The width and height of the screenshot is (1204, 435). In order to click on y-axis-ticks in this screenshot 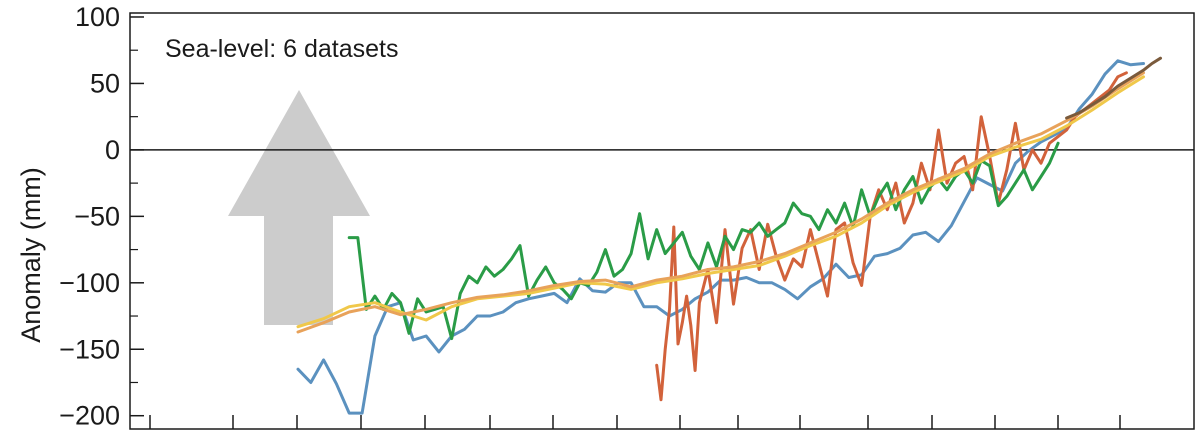, I will do `click(137, 216)`.